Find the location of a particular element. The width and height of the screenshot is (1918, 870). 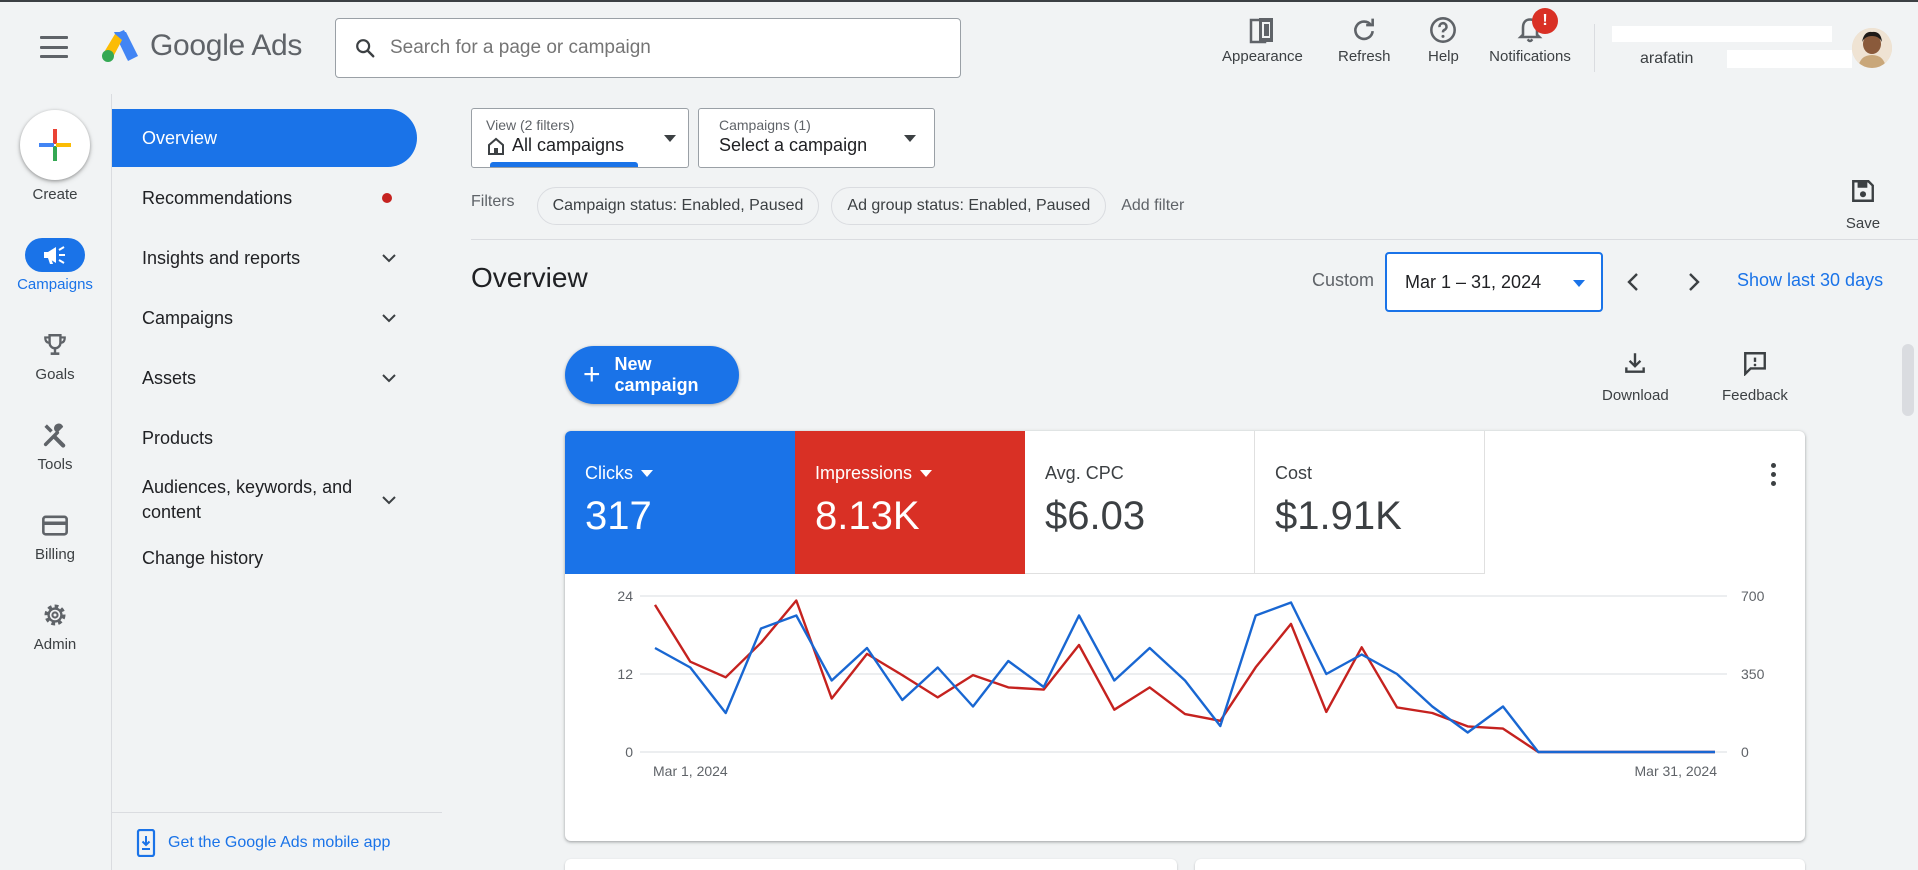

campaign-selector: Campaigns (1) Select a campaign is located at coordinates (816, 138).